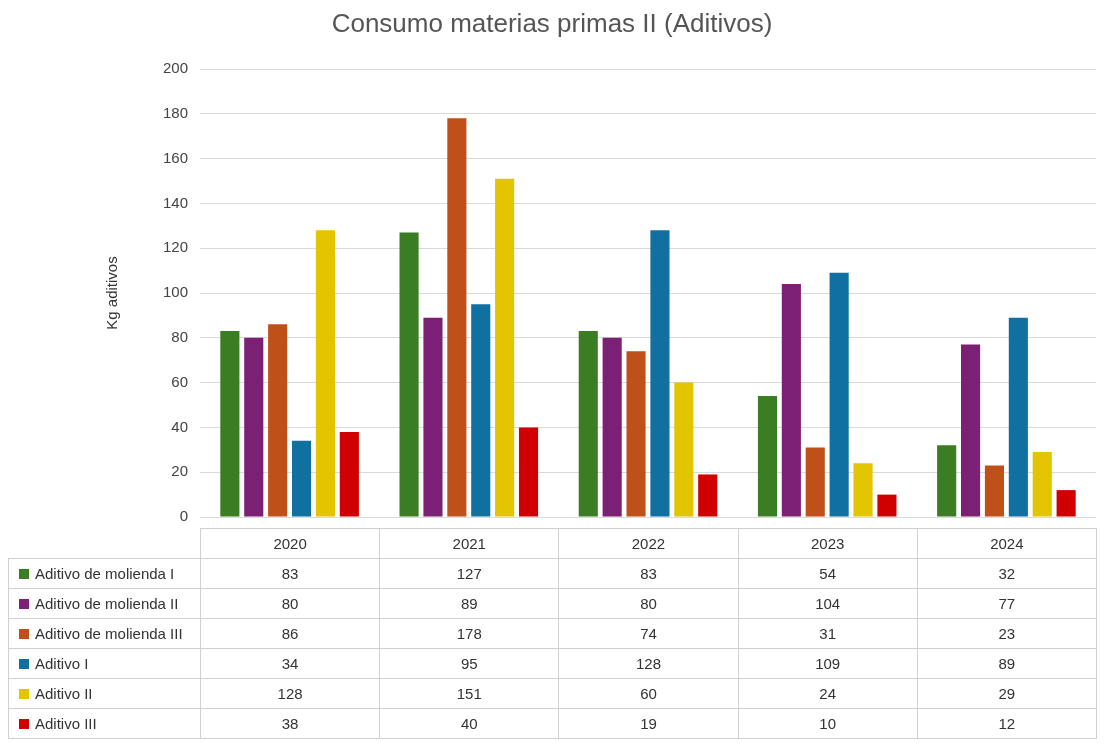  I want to click on chart-title: Consumo materias primas II (Aditivos), so click(552, 23).